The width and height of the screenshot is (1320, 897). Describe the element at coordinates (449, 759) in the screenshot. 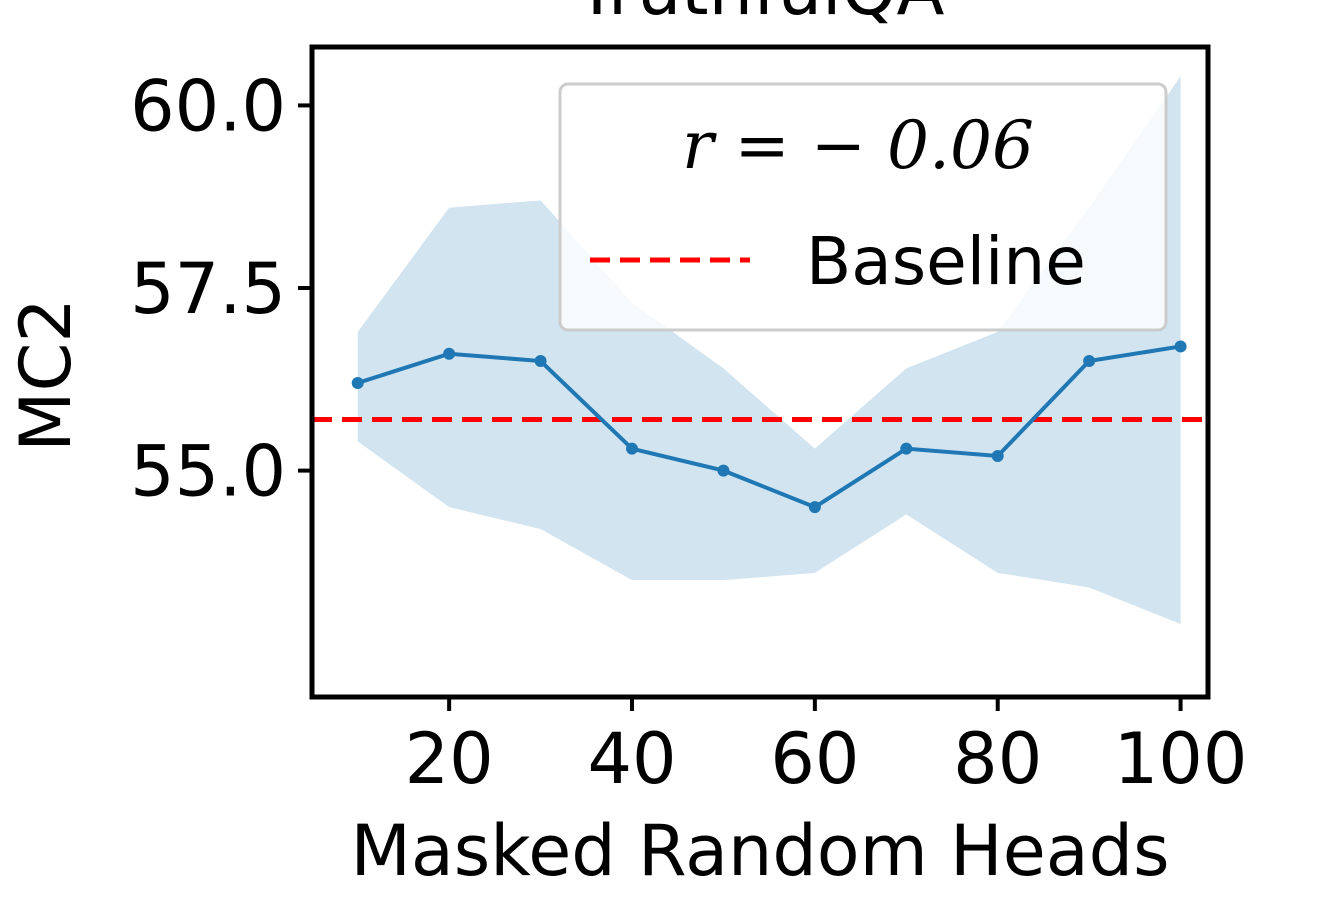

I see `x-tick-label: 20` at that location.